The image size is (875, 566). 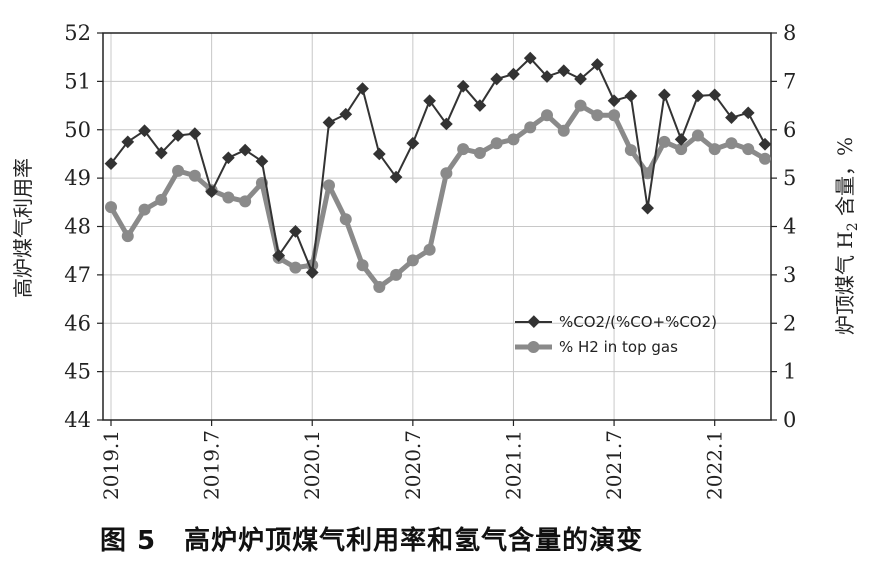 I want to click on y-left-ticks: 44 45 46 47 48 49 50 51 52, so click(x=83, y=226).